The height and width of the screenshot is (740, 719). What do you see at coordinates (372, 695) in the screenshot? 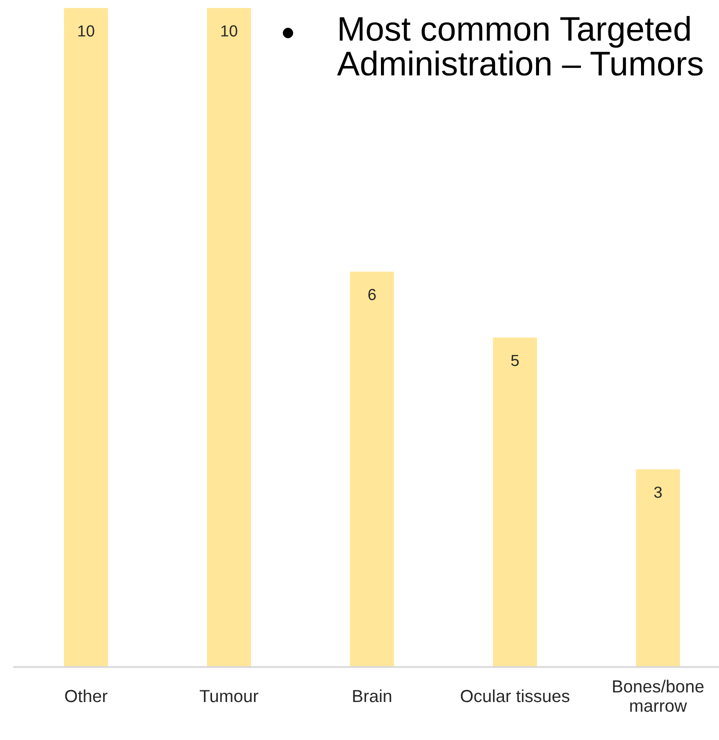
I see `x-tick-label: Brain` at bounding box center [372, 695].